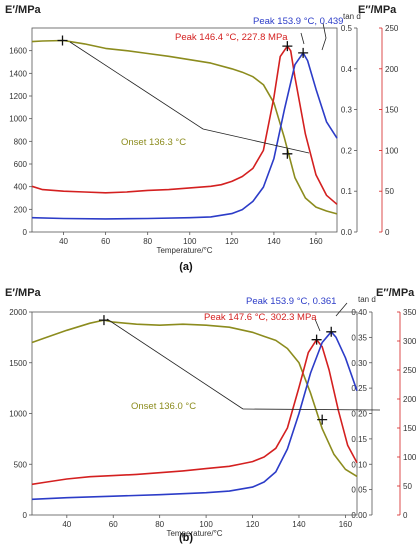  I want to click on y-left-tick-label: 400, so click(21, 187).